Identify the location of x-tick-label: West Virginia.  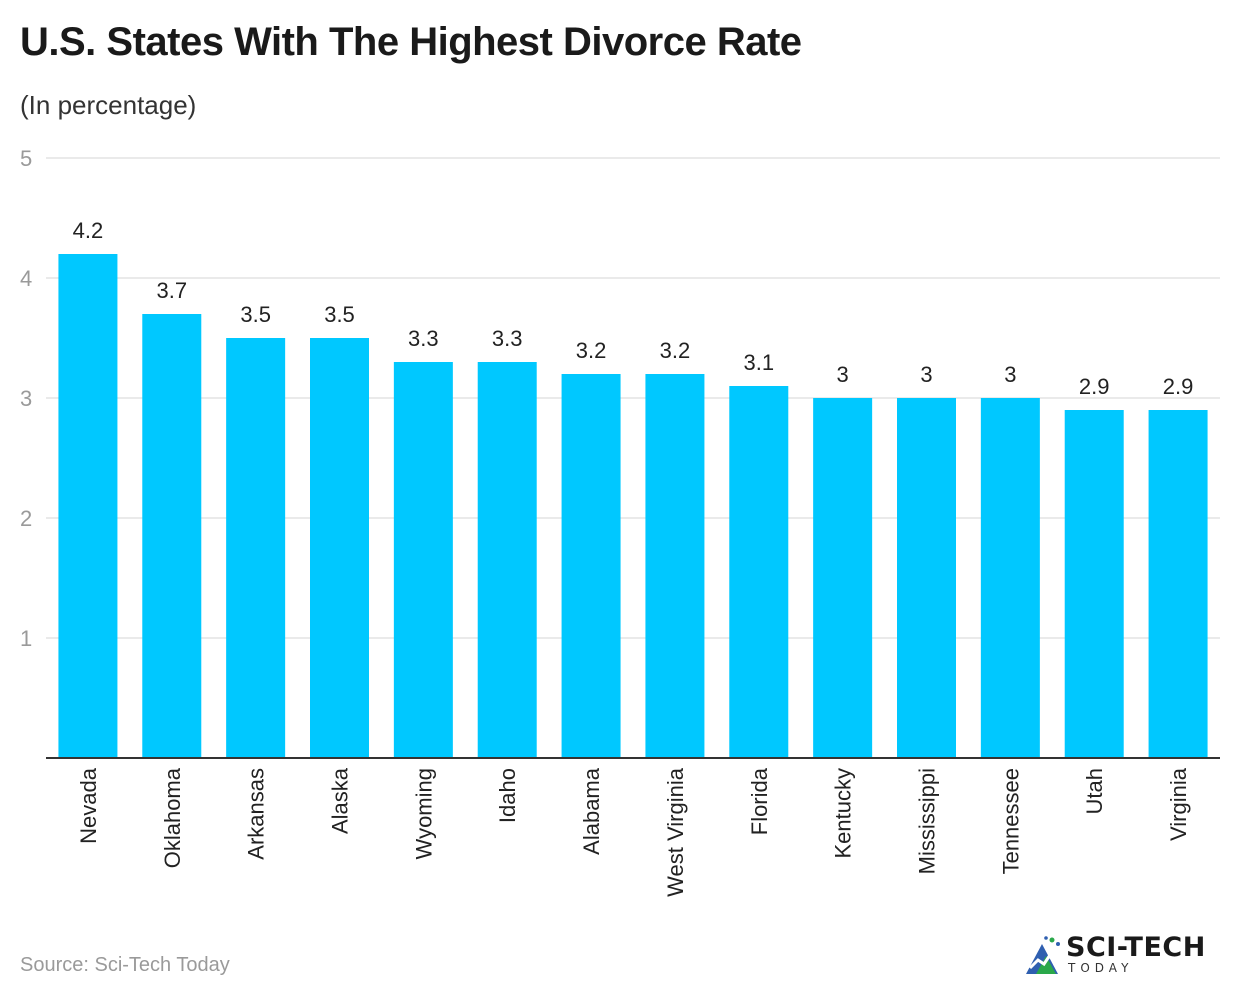
(675, 832).